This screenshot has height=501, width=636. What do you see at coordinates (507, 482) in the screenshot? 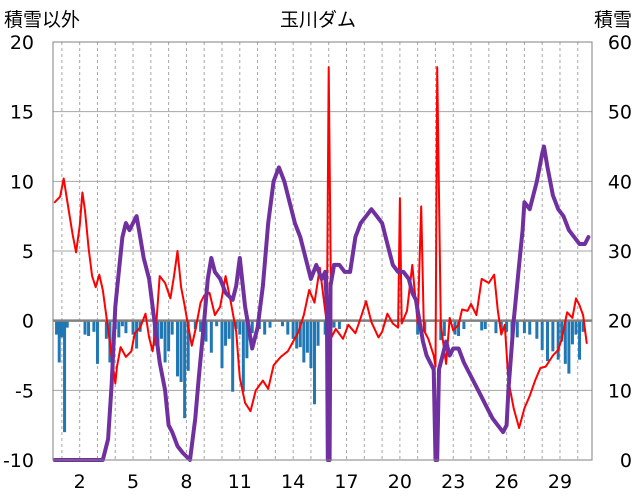
I see `x-tick: 26` at bounding box center [507, 482].